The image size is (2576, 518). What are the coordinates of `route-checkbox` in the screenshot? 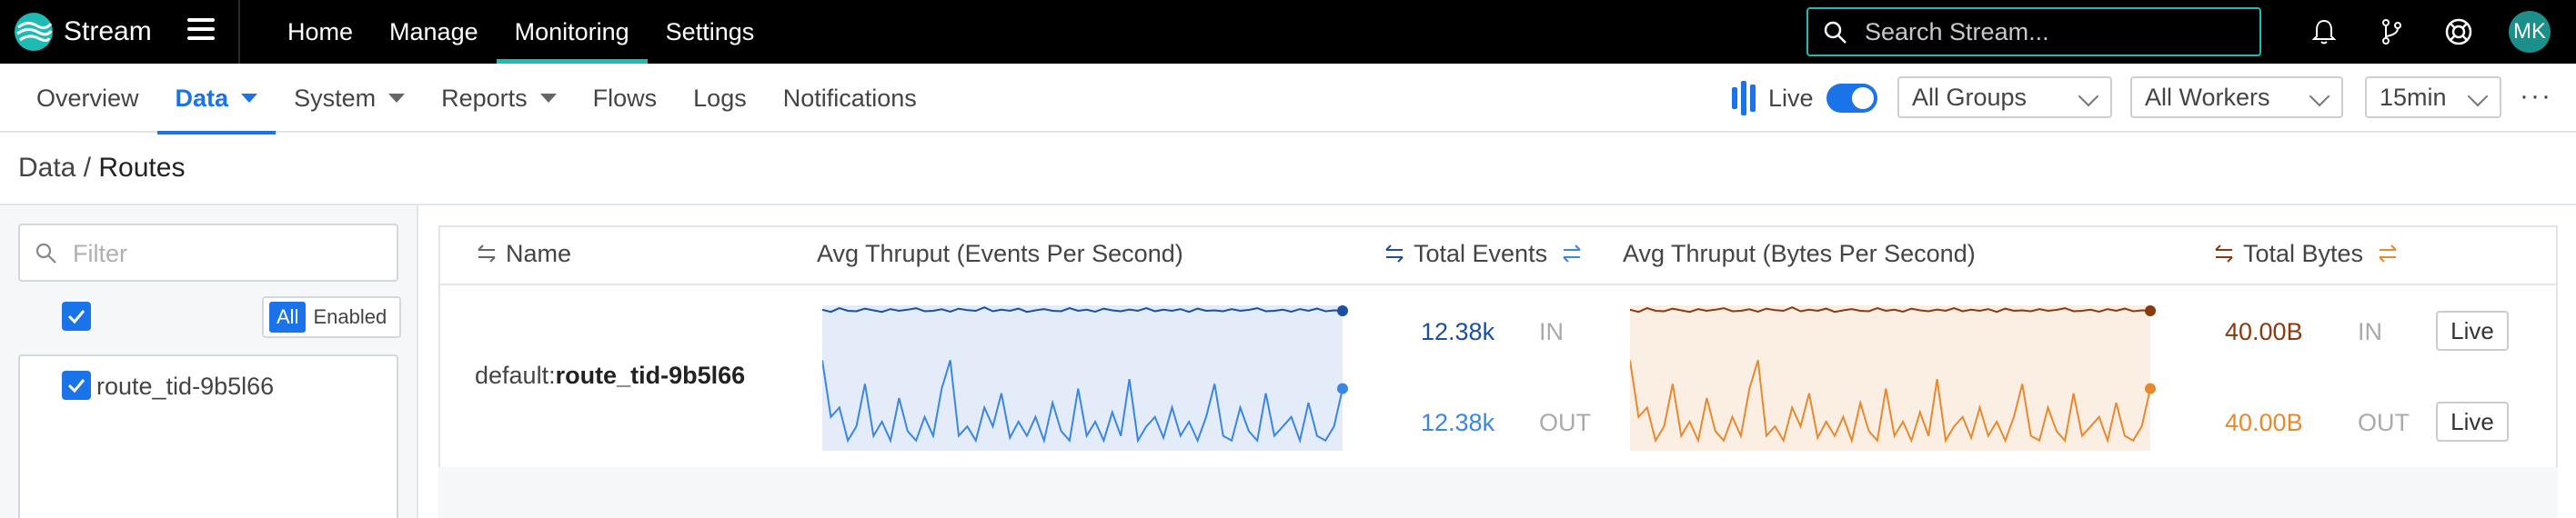 It's located at (76, 385).